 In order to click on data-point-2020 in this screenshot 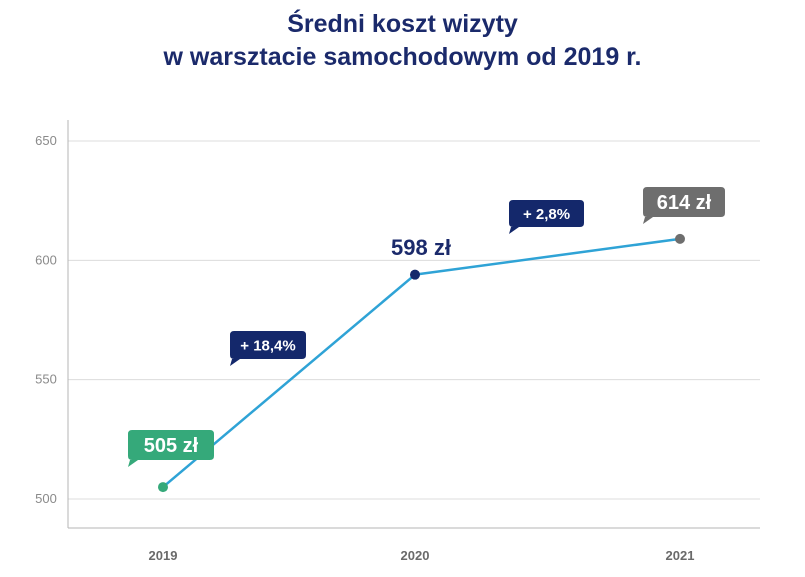, I will do `click(415, 274)`.